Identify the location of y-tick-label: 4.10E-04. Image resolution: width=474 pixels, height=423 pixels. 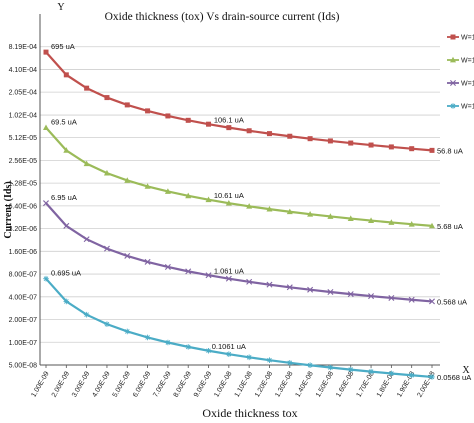
(23, 70).